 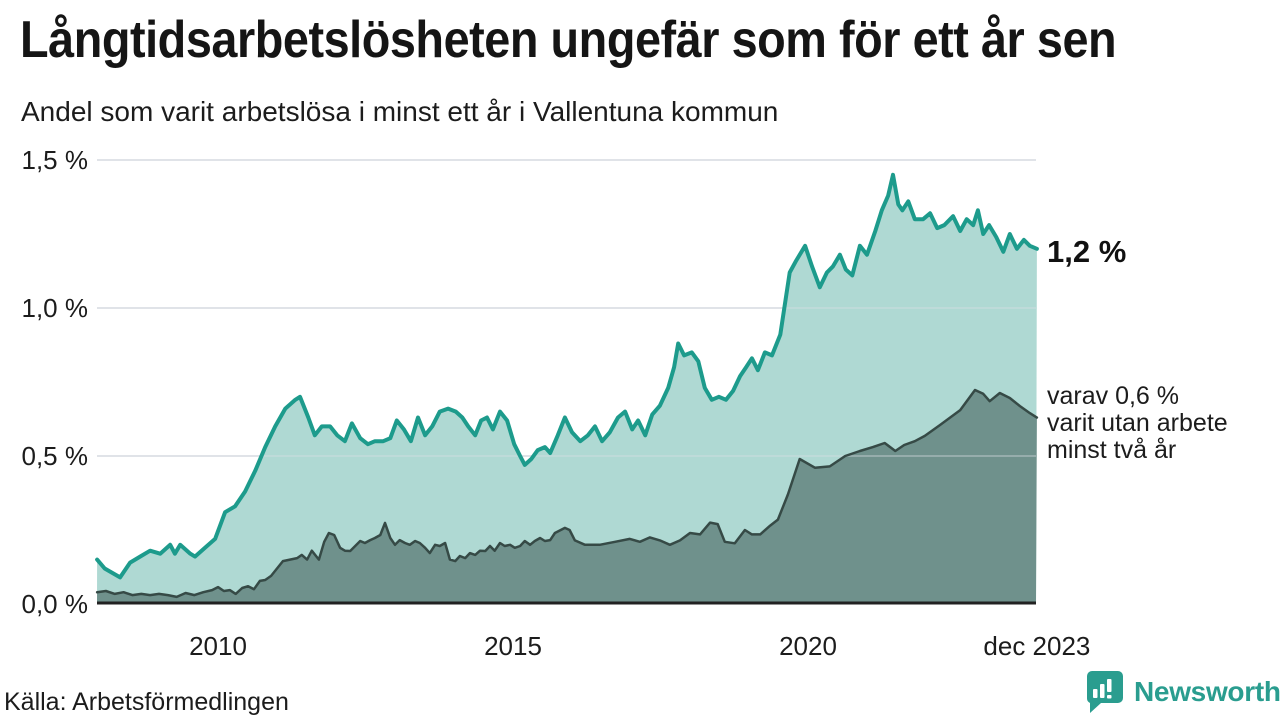 What do you see at coordinates (1105, 692) in the screenshot?
I see `newsworthy-bubble-icon` at bounding box center [1105, 692].